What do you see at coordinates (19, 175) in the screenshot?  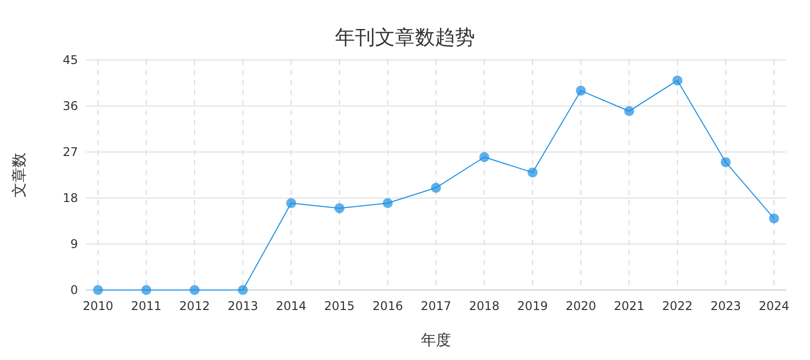 I see `y-axis-title: 文章数` at bounding box center [19, 175].